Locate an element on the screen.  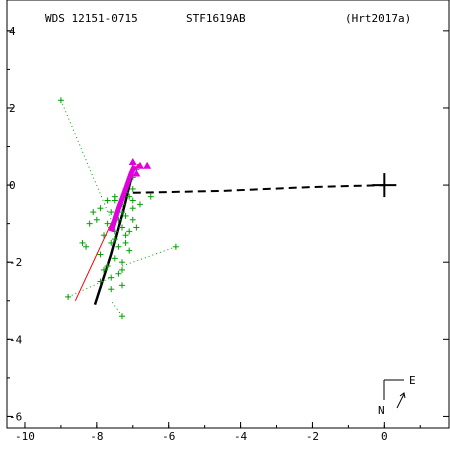
recent-measures is located at coordinates (130, 195).